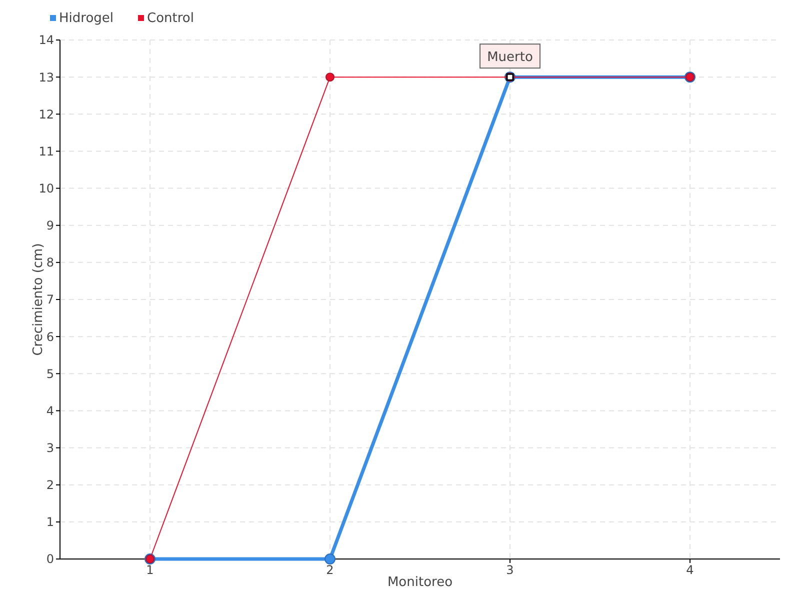  Describe the element at coordinates (330, 570) in the screenshot. I see `x-tick-label: 2` at that location.